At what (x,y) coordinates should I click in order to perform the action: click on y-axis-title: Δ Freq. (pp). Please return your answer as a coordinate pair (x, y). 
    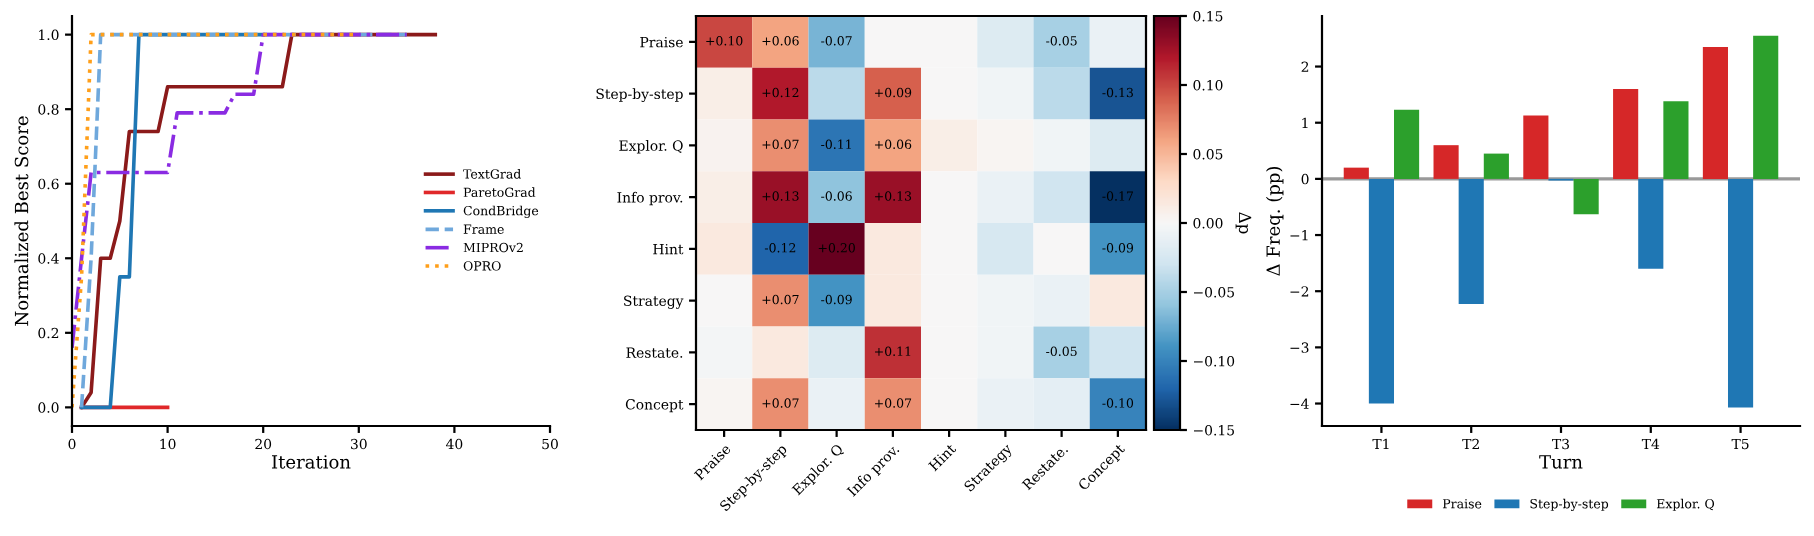
    Looking at the image, I should click on (1274, 221).